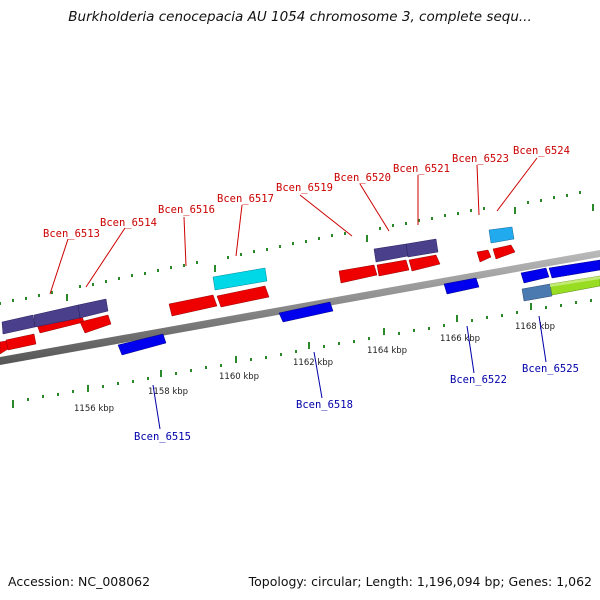 Image resolution: width=600 pixels, height=600 pixels. I want to click on gene-label-bcen-6513: Bcen_6513, so click(71, 234).